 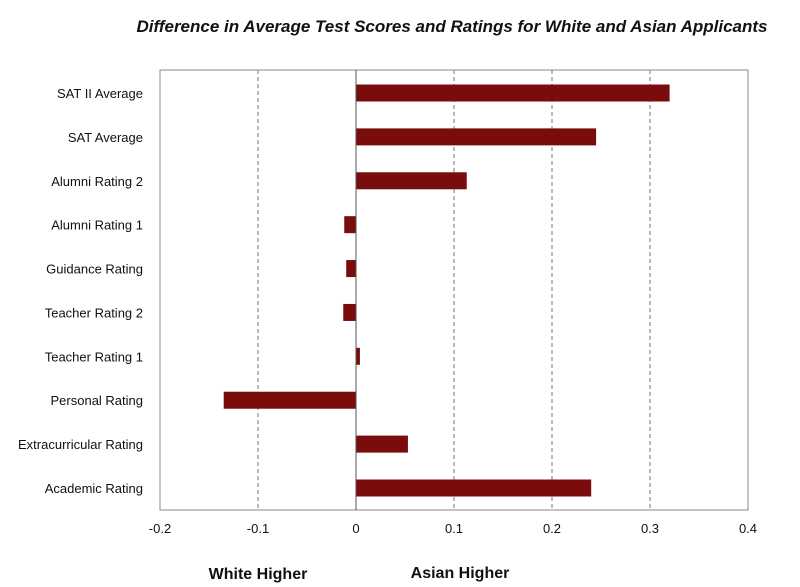 I want to click on asian-higher-label: Asian Higher, so click(x=460, y=573).